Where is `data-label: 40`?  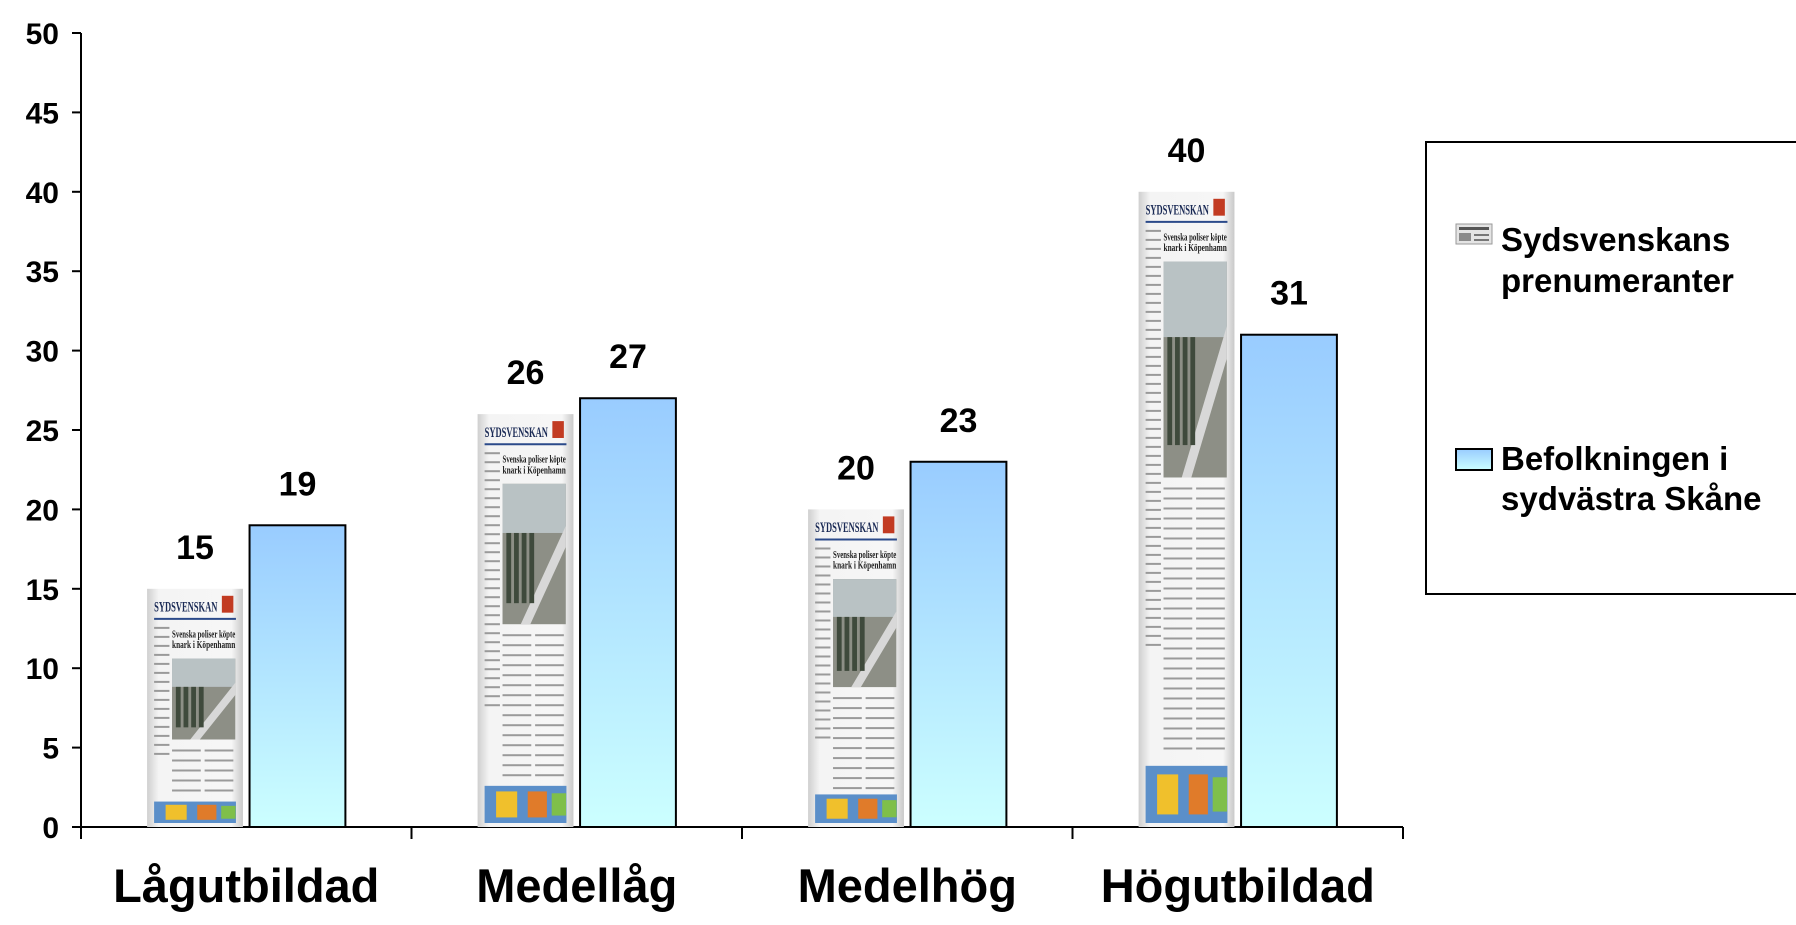 data-label: 40 is located at coordinates (1187, 151).